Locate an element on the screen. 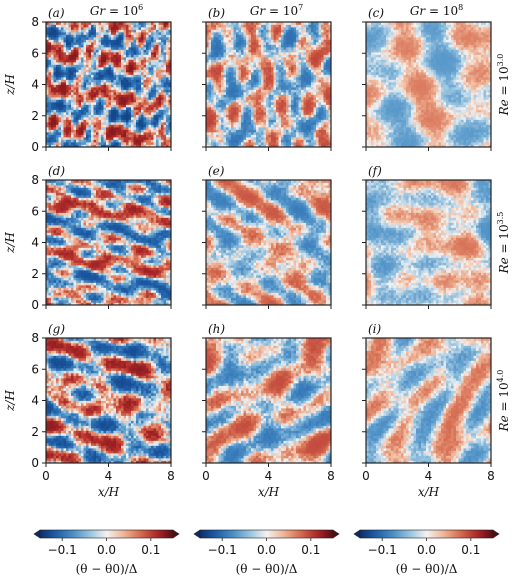 This screenshot has height=580, width=520. panel-d: 0 2 4 6 8 (d) z/H is located at coordinates (87, 238).